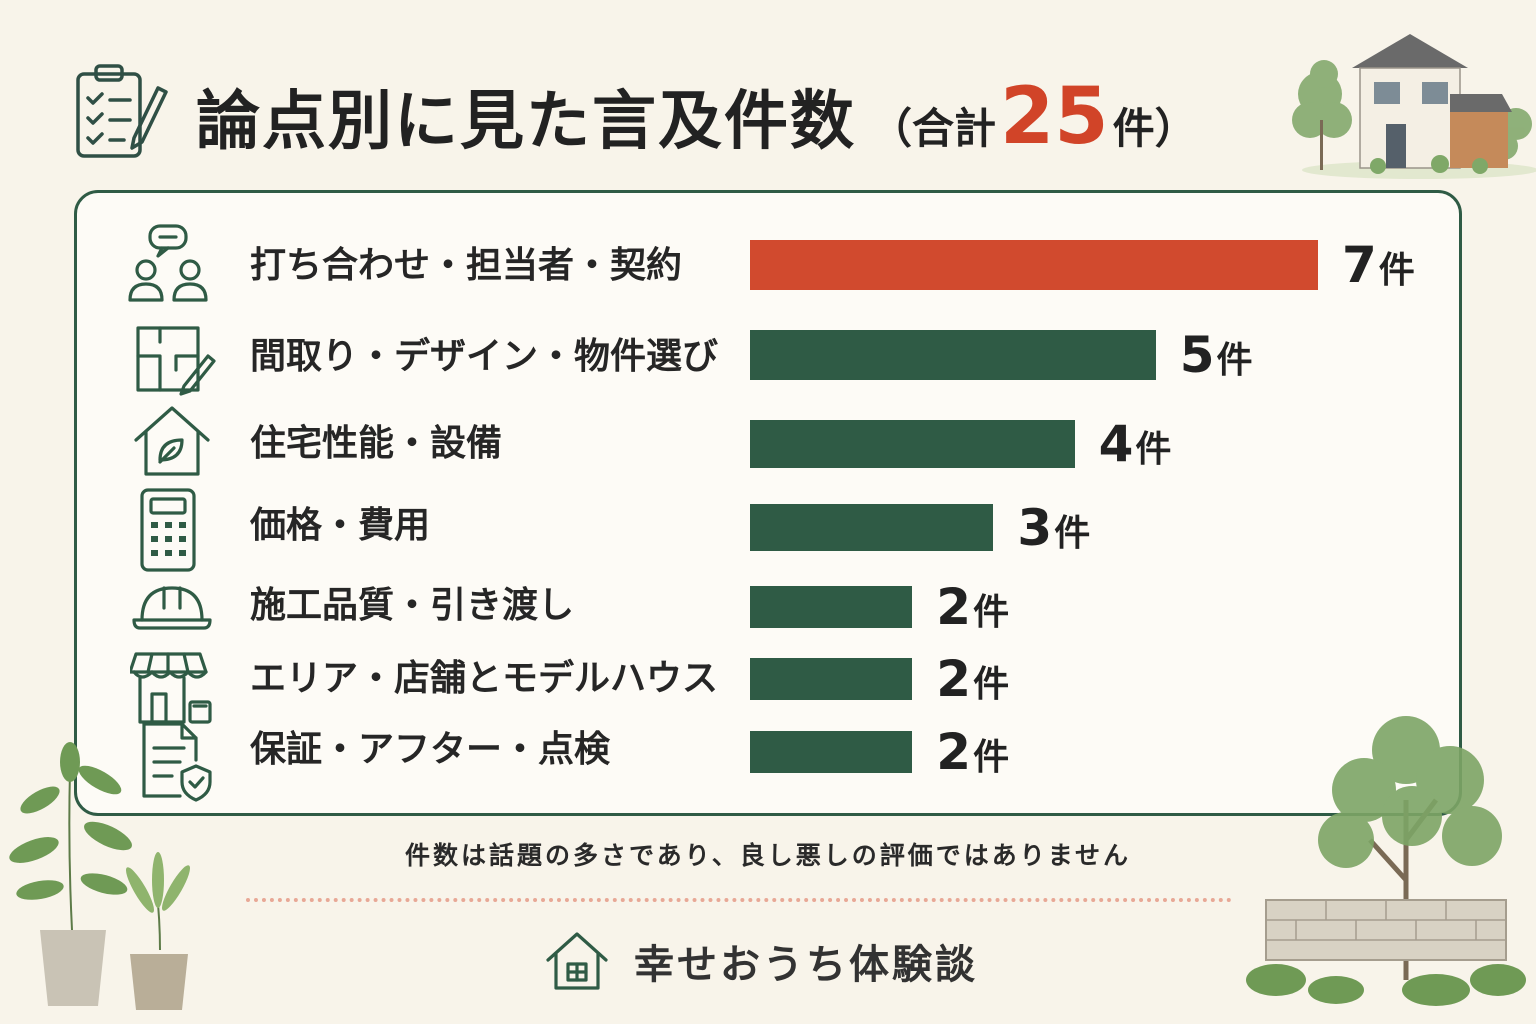 The image size is (1536, 1024). Describe the element at coordinates (526, 122) in the screenshot. I see `title-text: 論点別に見た言及件数` at that location.